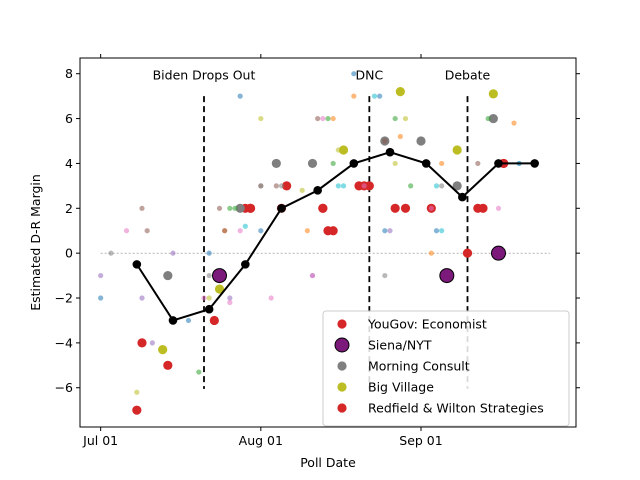  I want to click on y-tick-label: 6, so click(69, 118).